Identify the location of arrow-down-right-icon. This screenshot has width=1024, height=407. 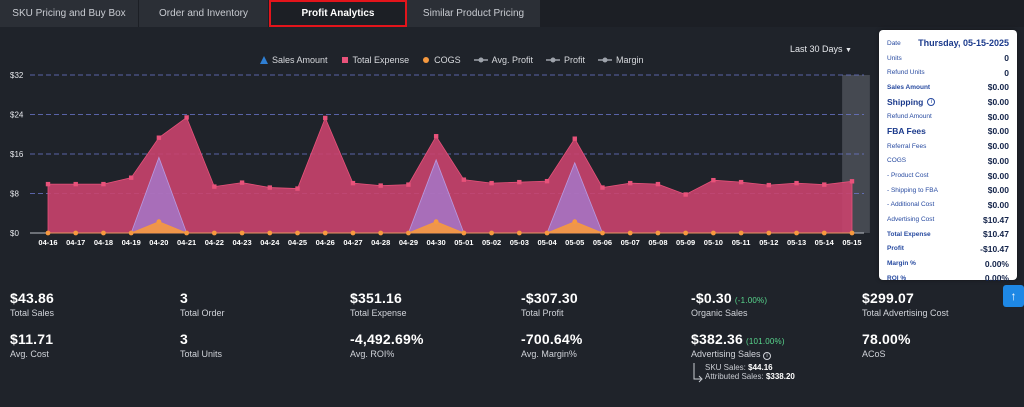
(698, 373).